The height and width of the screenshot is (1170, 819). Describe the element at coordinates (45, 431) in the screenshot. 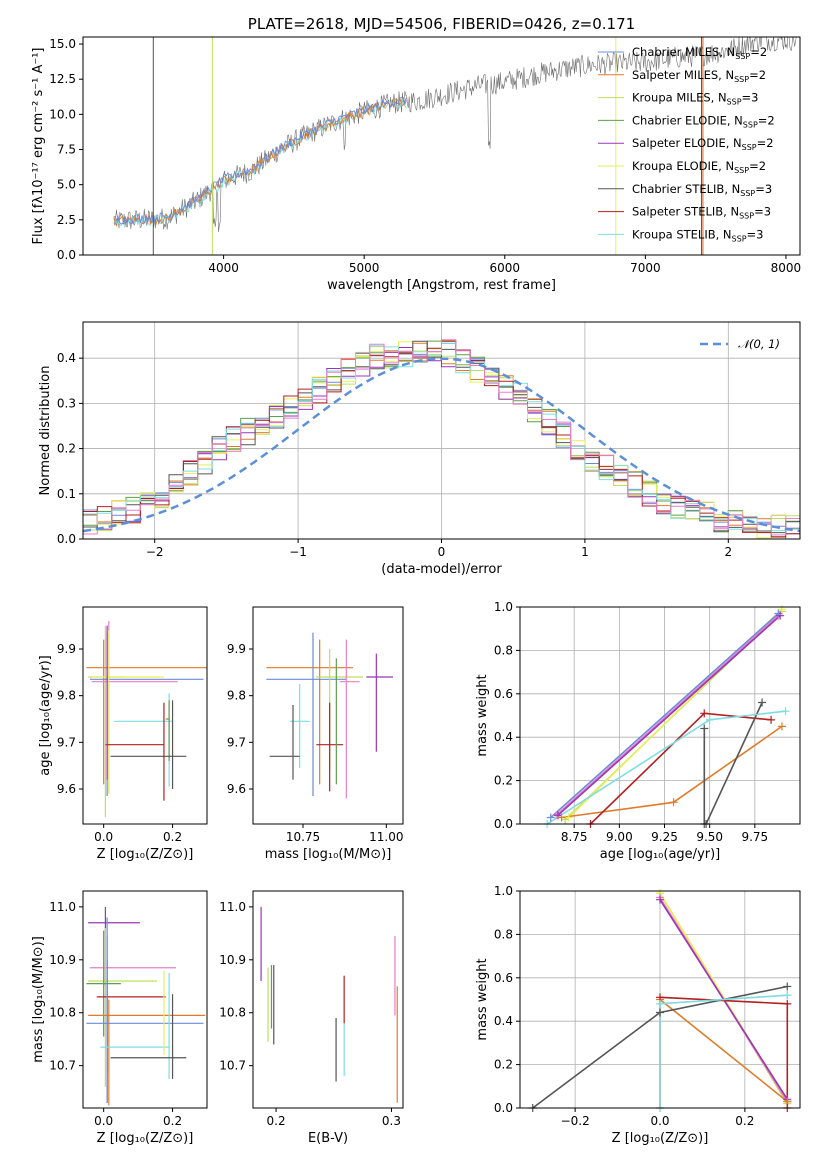

I see `residuals-ylabel: Normed distribution` at that location.